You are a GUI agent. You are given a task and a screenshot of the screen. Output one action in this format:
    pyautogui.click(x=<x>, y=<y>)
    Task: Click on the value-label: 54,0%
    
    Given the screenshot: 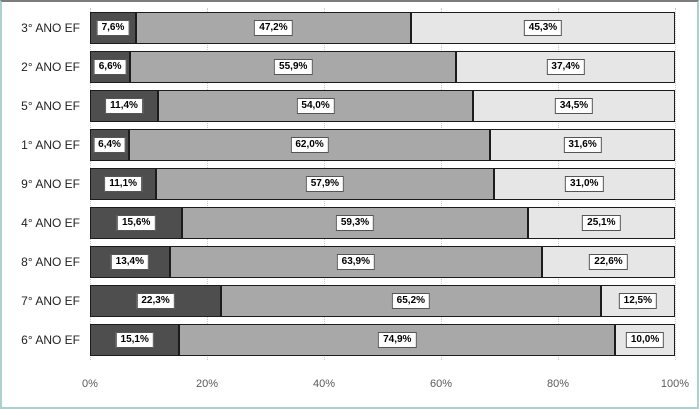 What is the action you would take?
    pyautogui.click(x=315, y=106)
    